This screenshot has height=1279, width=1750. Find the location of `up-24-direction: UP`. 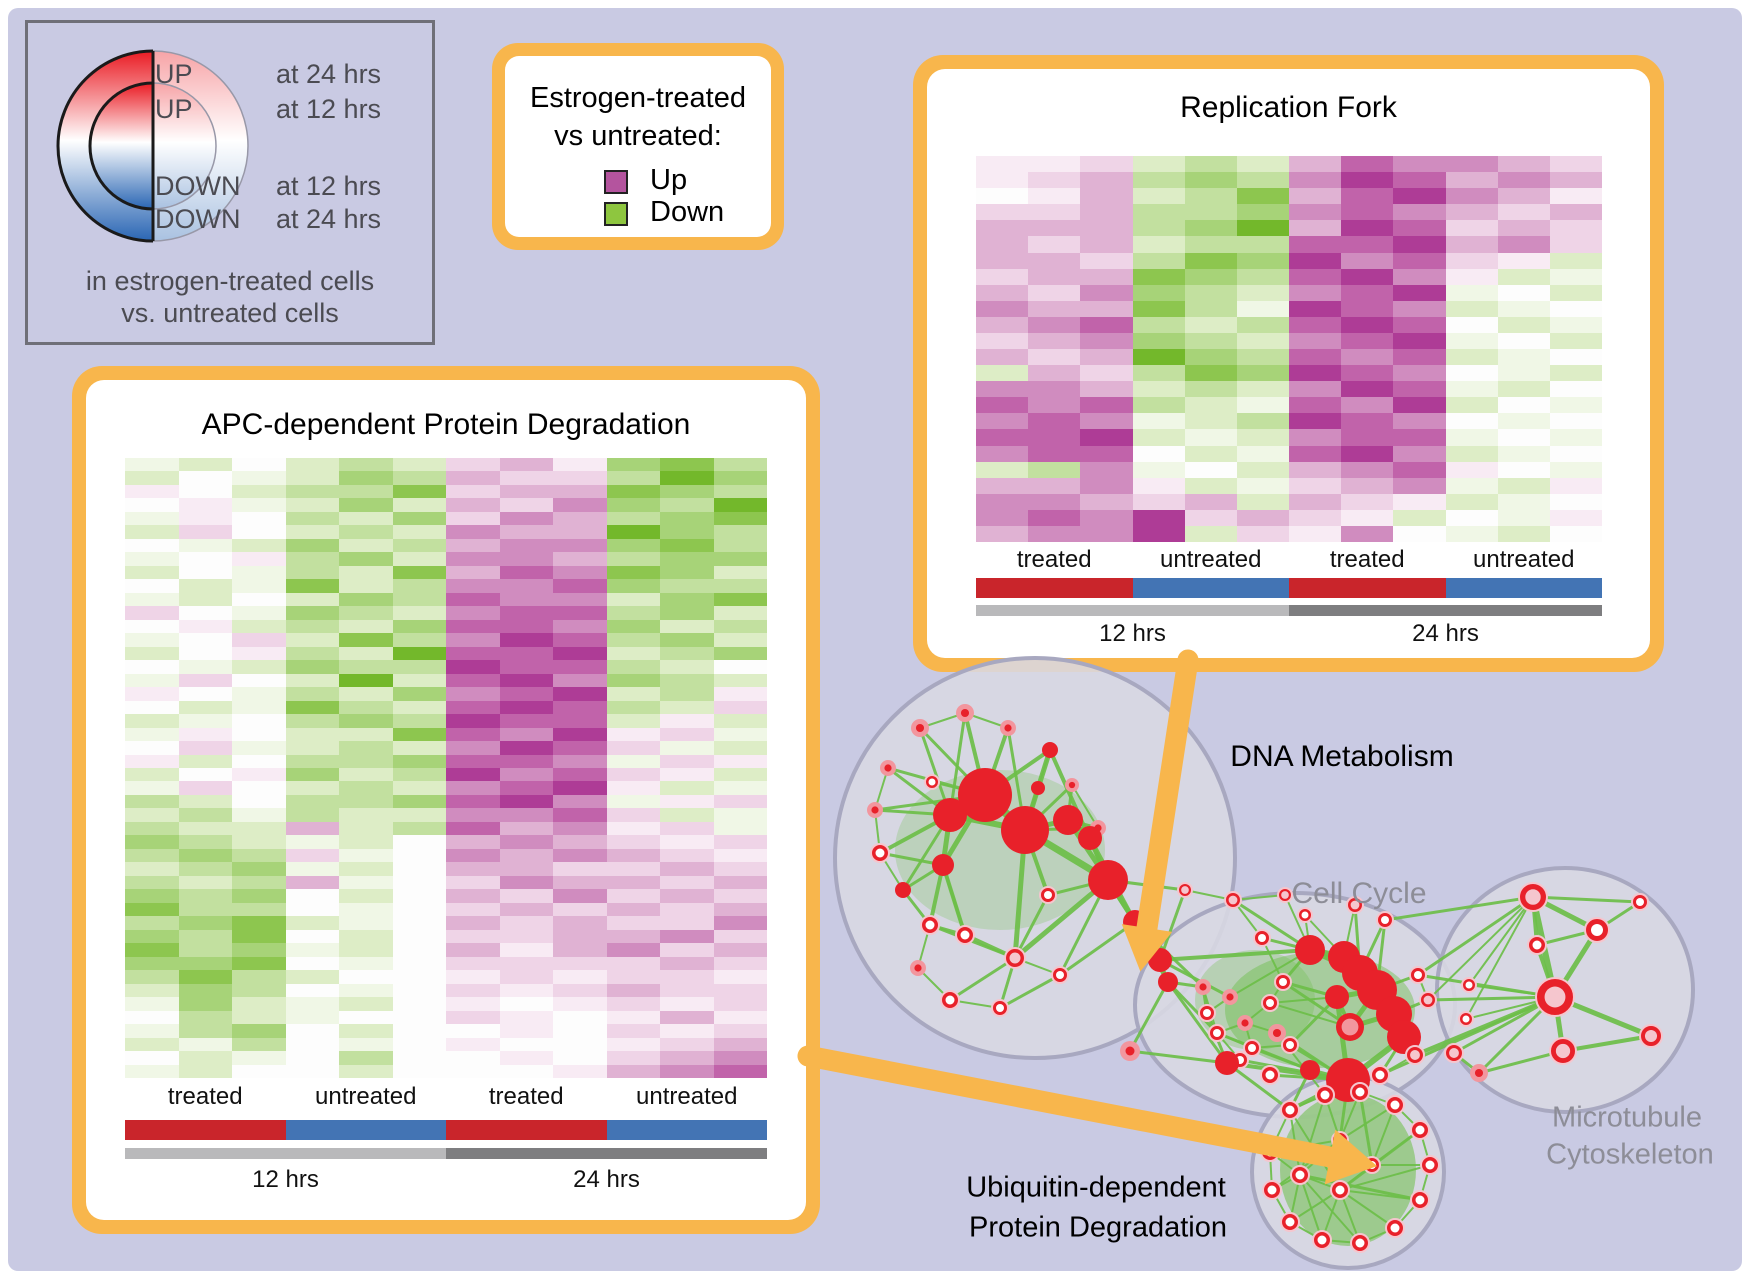

up-24-direction: UP is located at coordinates (174, 74).